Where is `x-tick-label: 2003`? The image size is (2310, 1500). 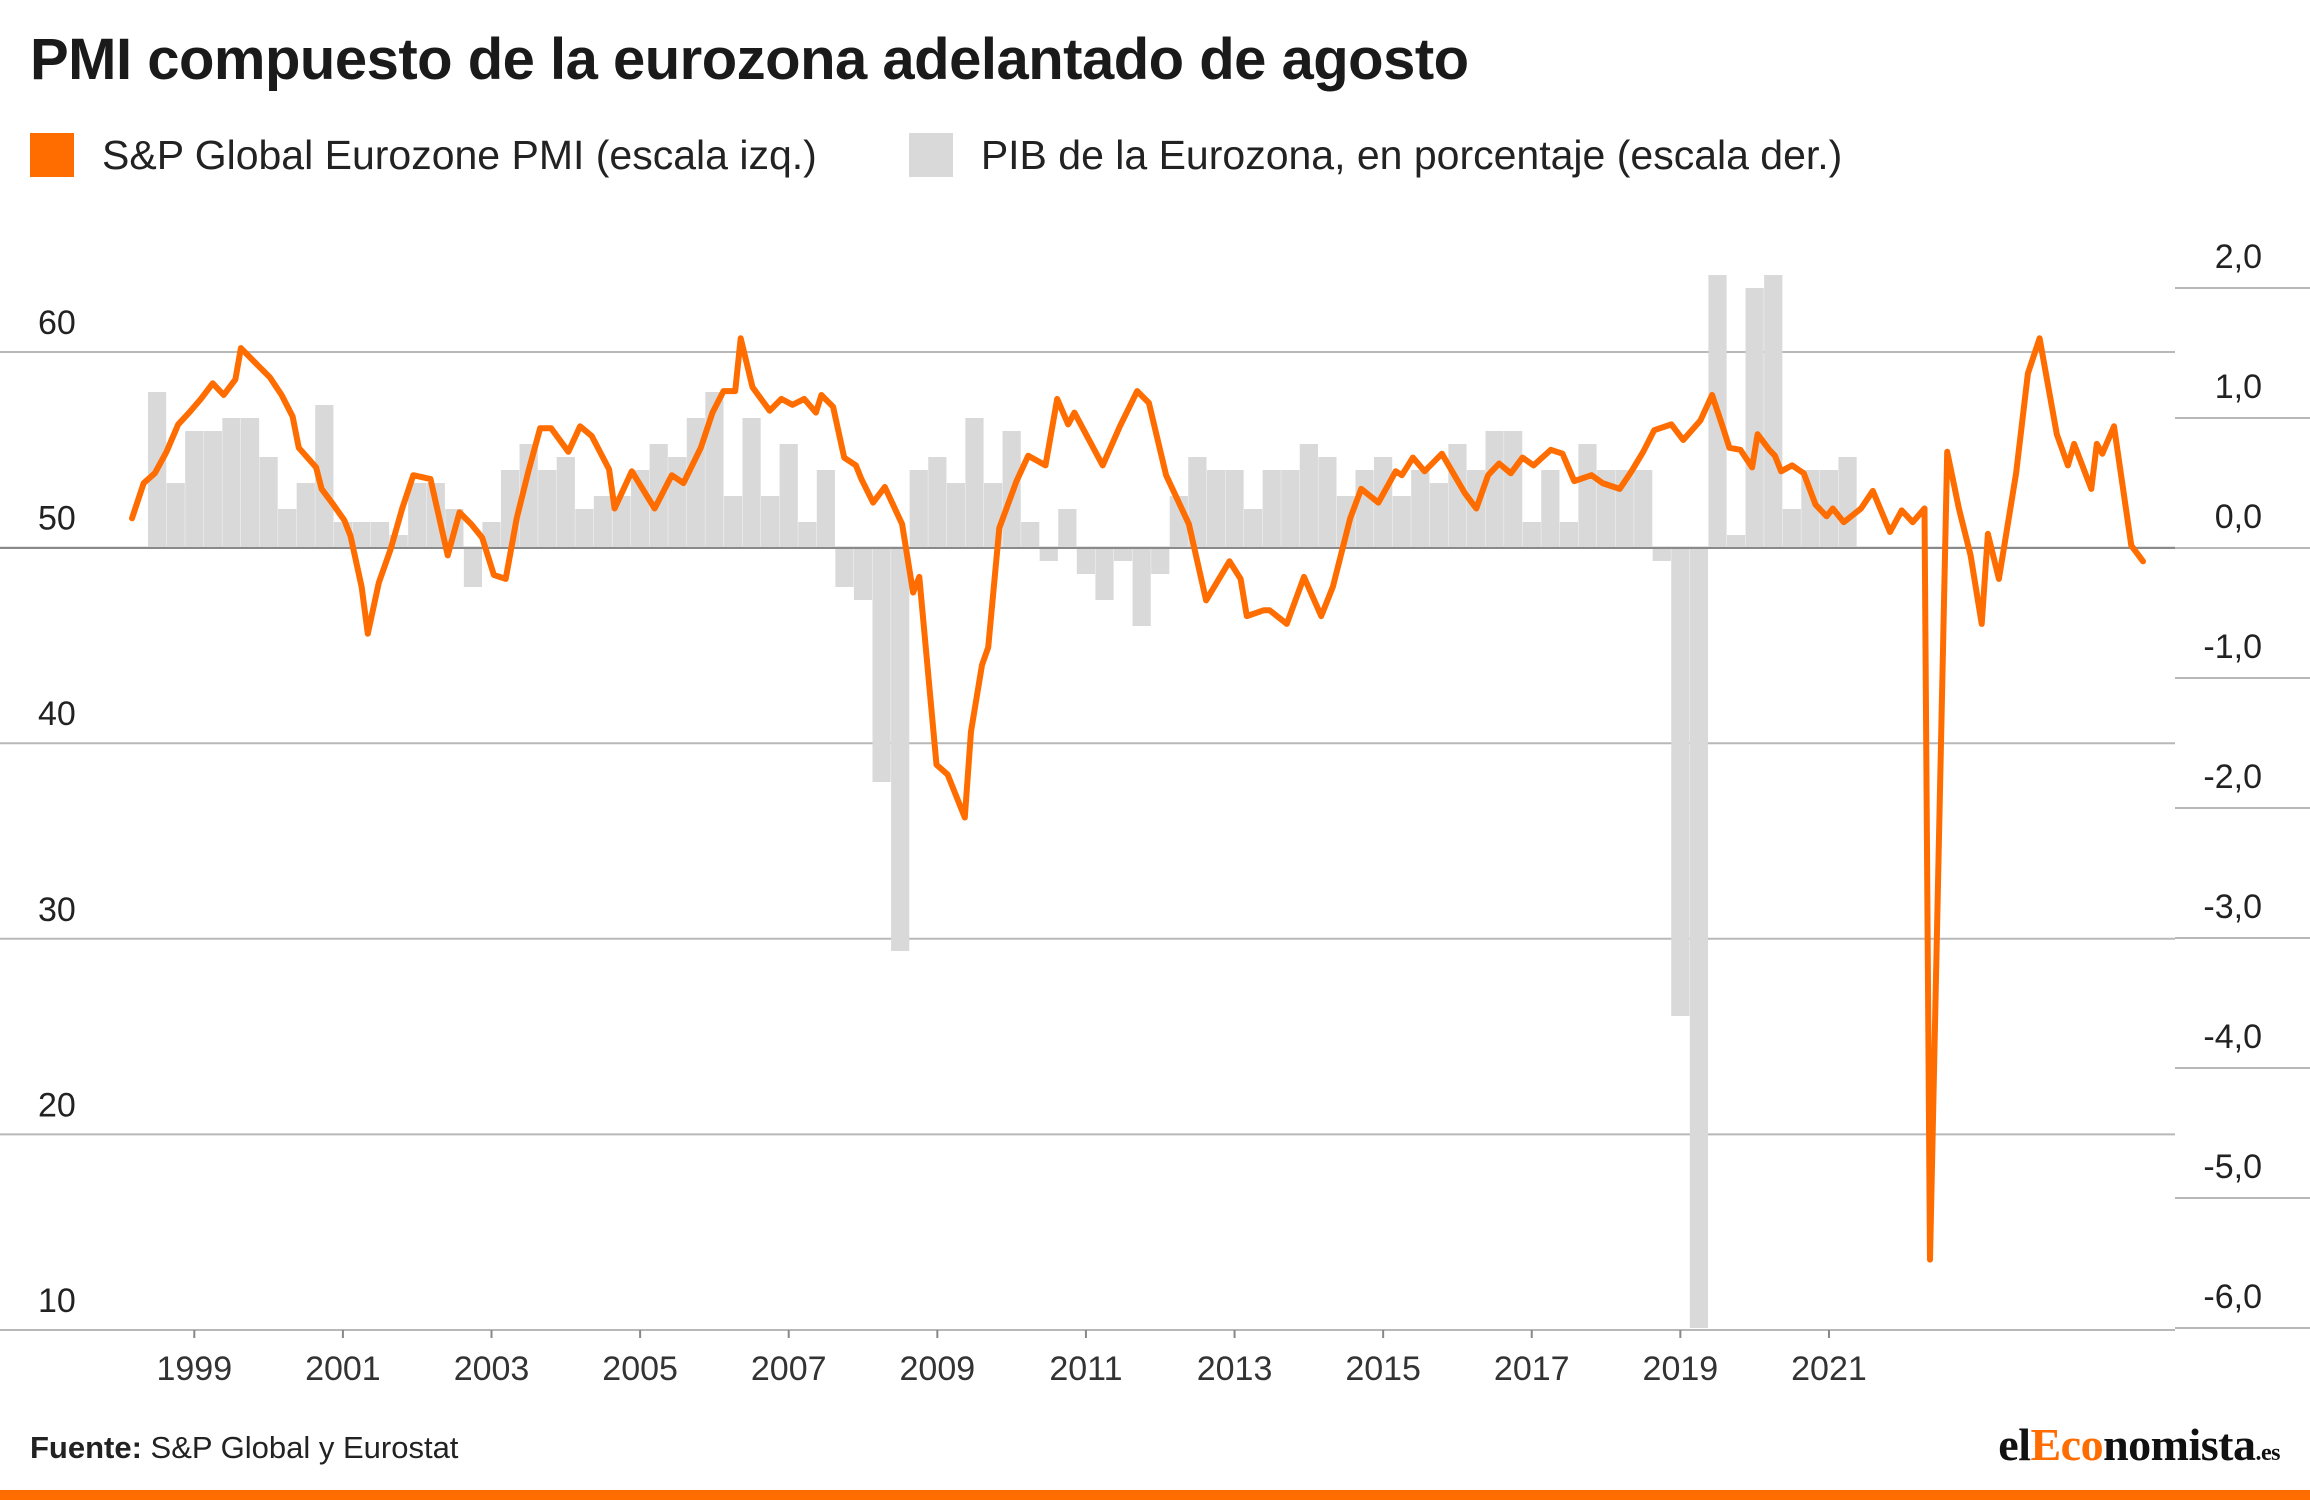
x-tick-label: 2003 is located at coordinates (492, 1369).